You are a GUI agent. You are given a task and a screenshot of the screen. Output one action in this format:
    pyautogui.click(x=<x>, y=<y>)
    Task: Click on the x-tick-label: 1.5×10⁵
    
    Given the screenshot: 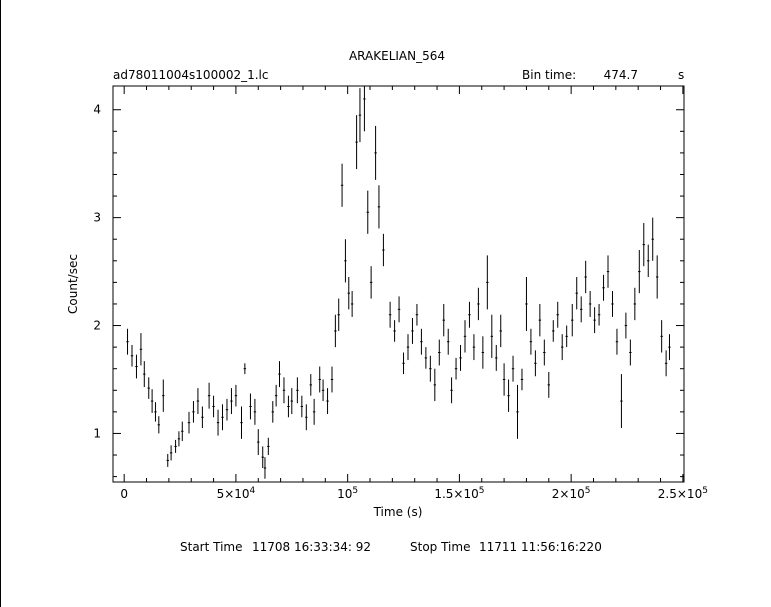 What is the action you would take?
    pyautogui.click(x=459, y=493)
    